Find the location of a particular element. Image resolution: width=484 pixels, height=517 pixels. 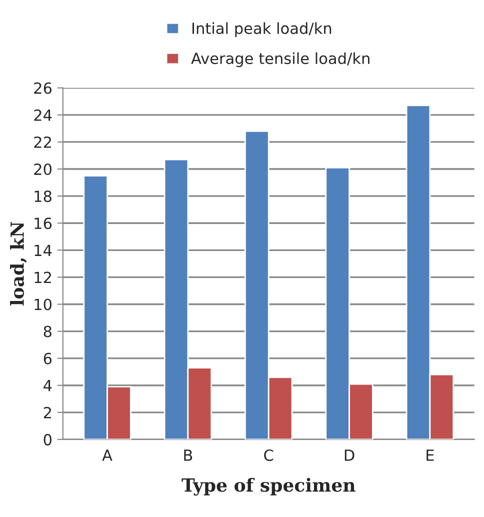

y-tick-label: 10 is located at coordinates (43, 304).